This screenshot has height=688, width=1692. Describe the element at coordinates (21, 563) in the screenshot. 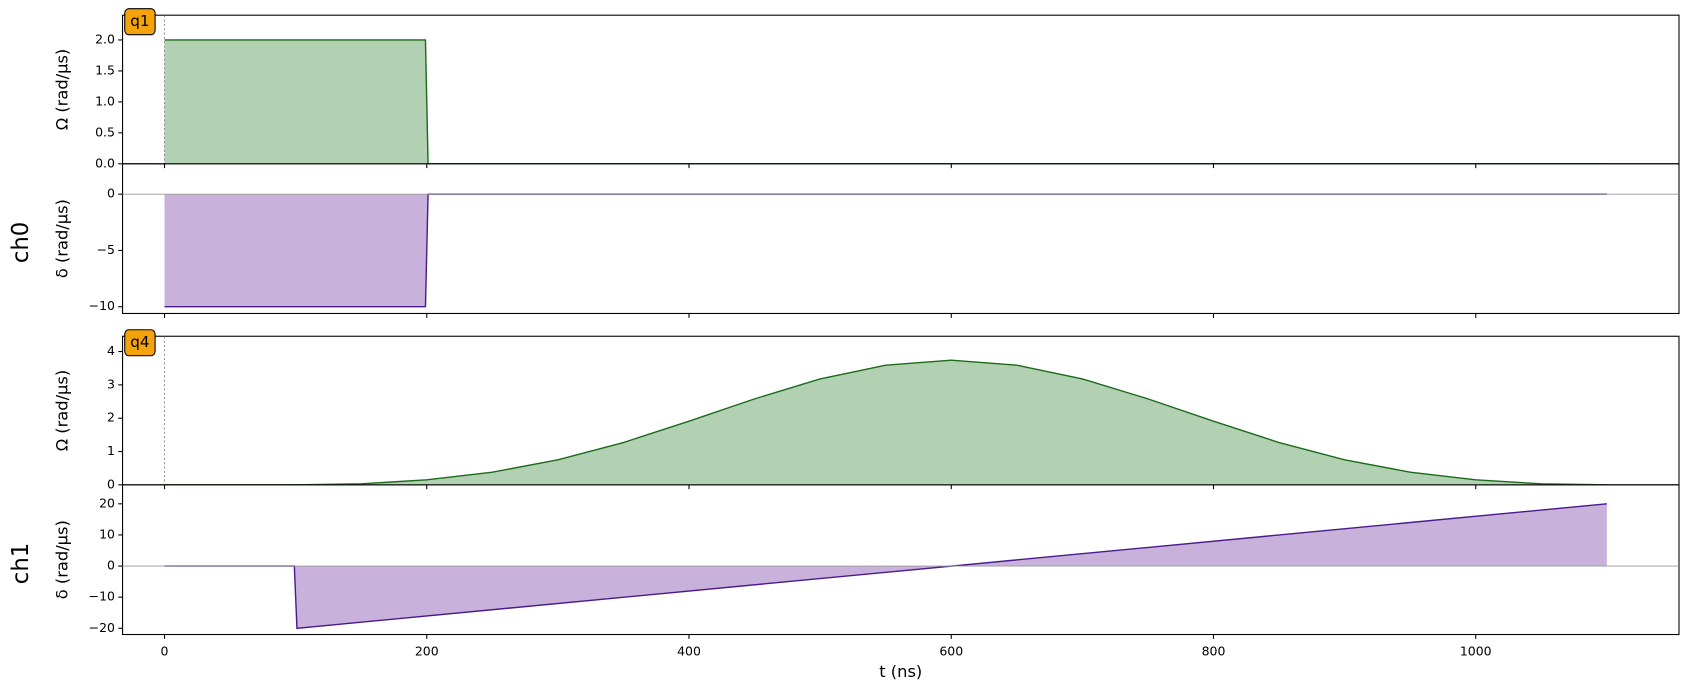

I see `channel-label: ch1` at that location.